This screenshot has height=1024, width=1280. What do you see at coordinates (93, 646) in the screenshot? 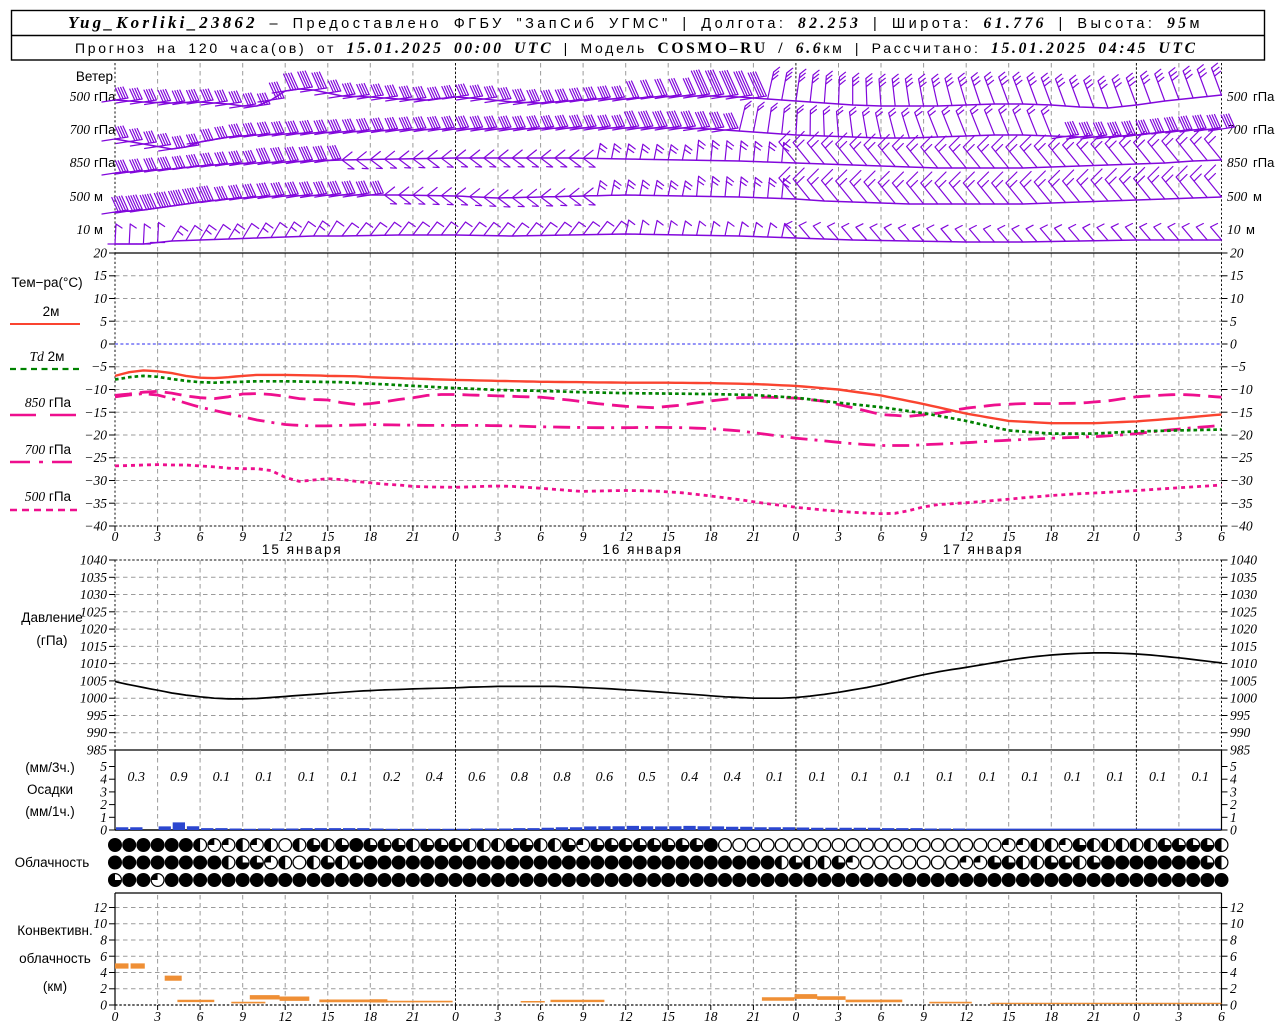
I see `svg-text: 1015` at bounding box center [93, 646].